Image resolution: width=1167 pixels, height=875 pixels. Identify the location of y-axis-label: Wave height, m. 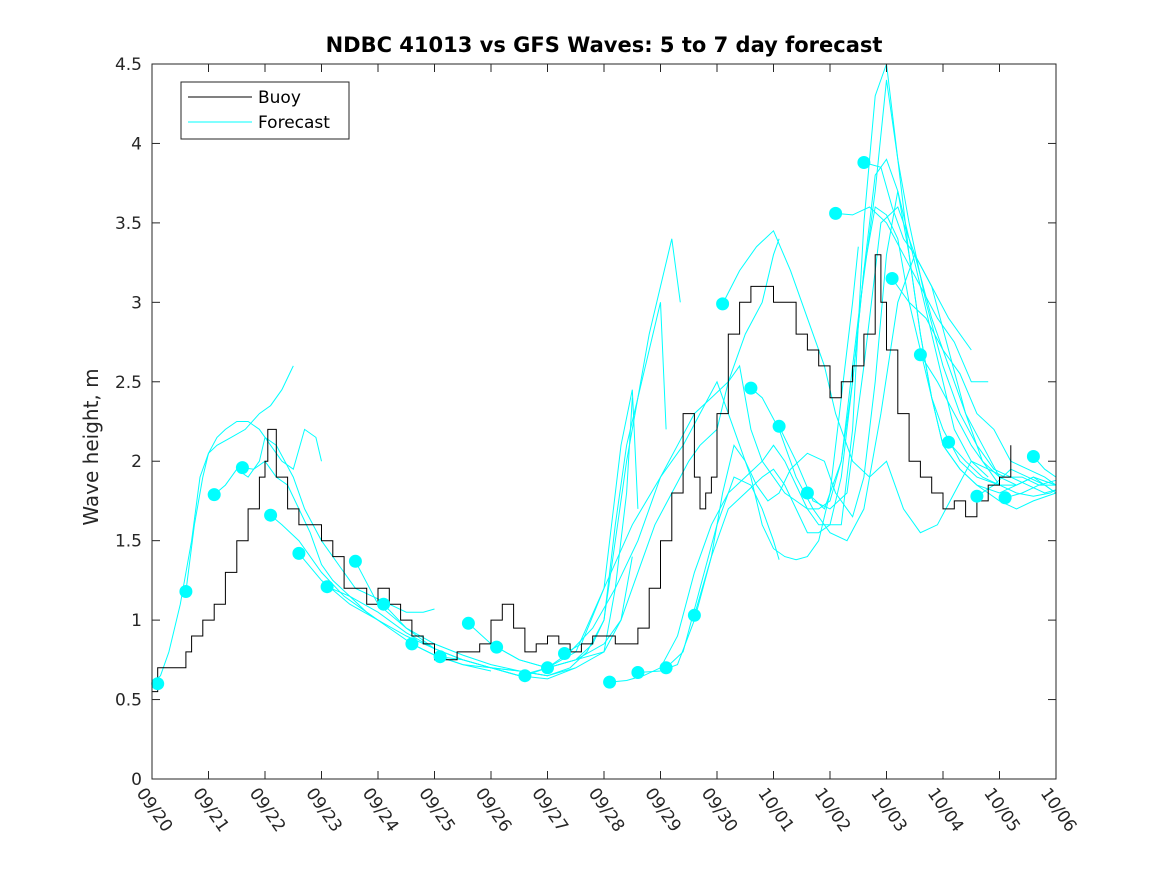
(91, 446).